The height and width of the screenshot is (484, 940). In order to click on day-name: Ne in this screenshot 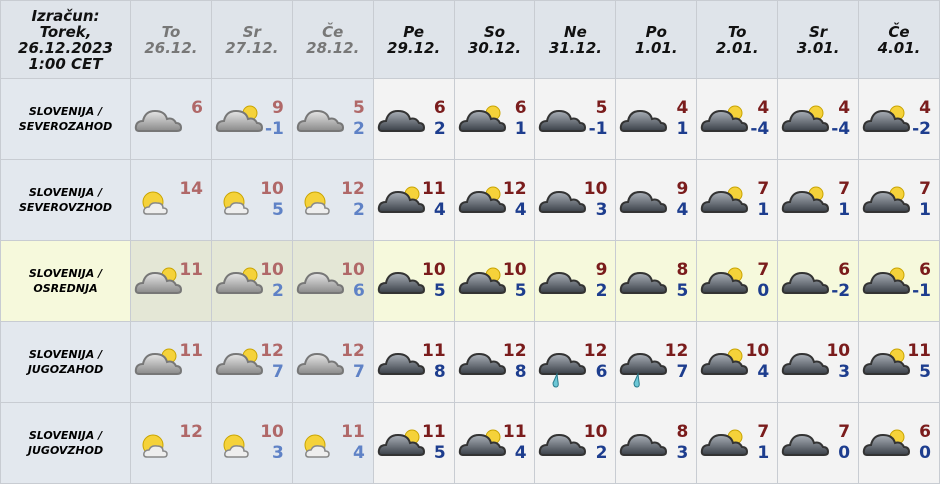, I will do `click(575, 31)`.